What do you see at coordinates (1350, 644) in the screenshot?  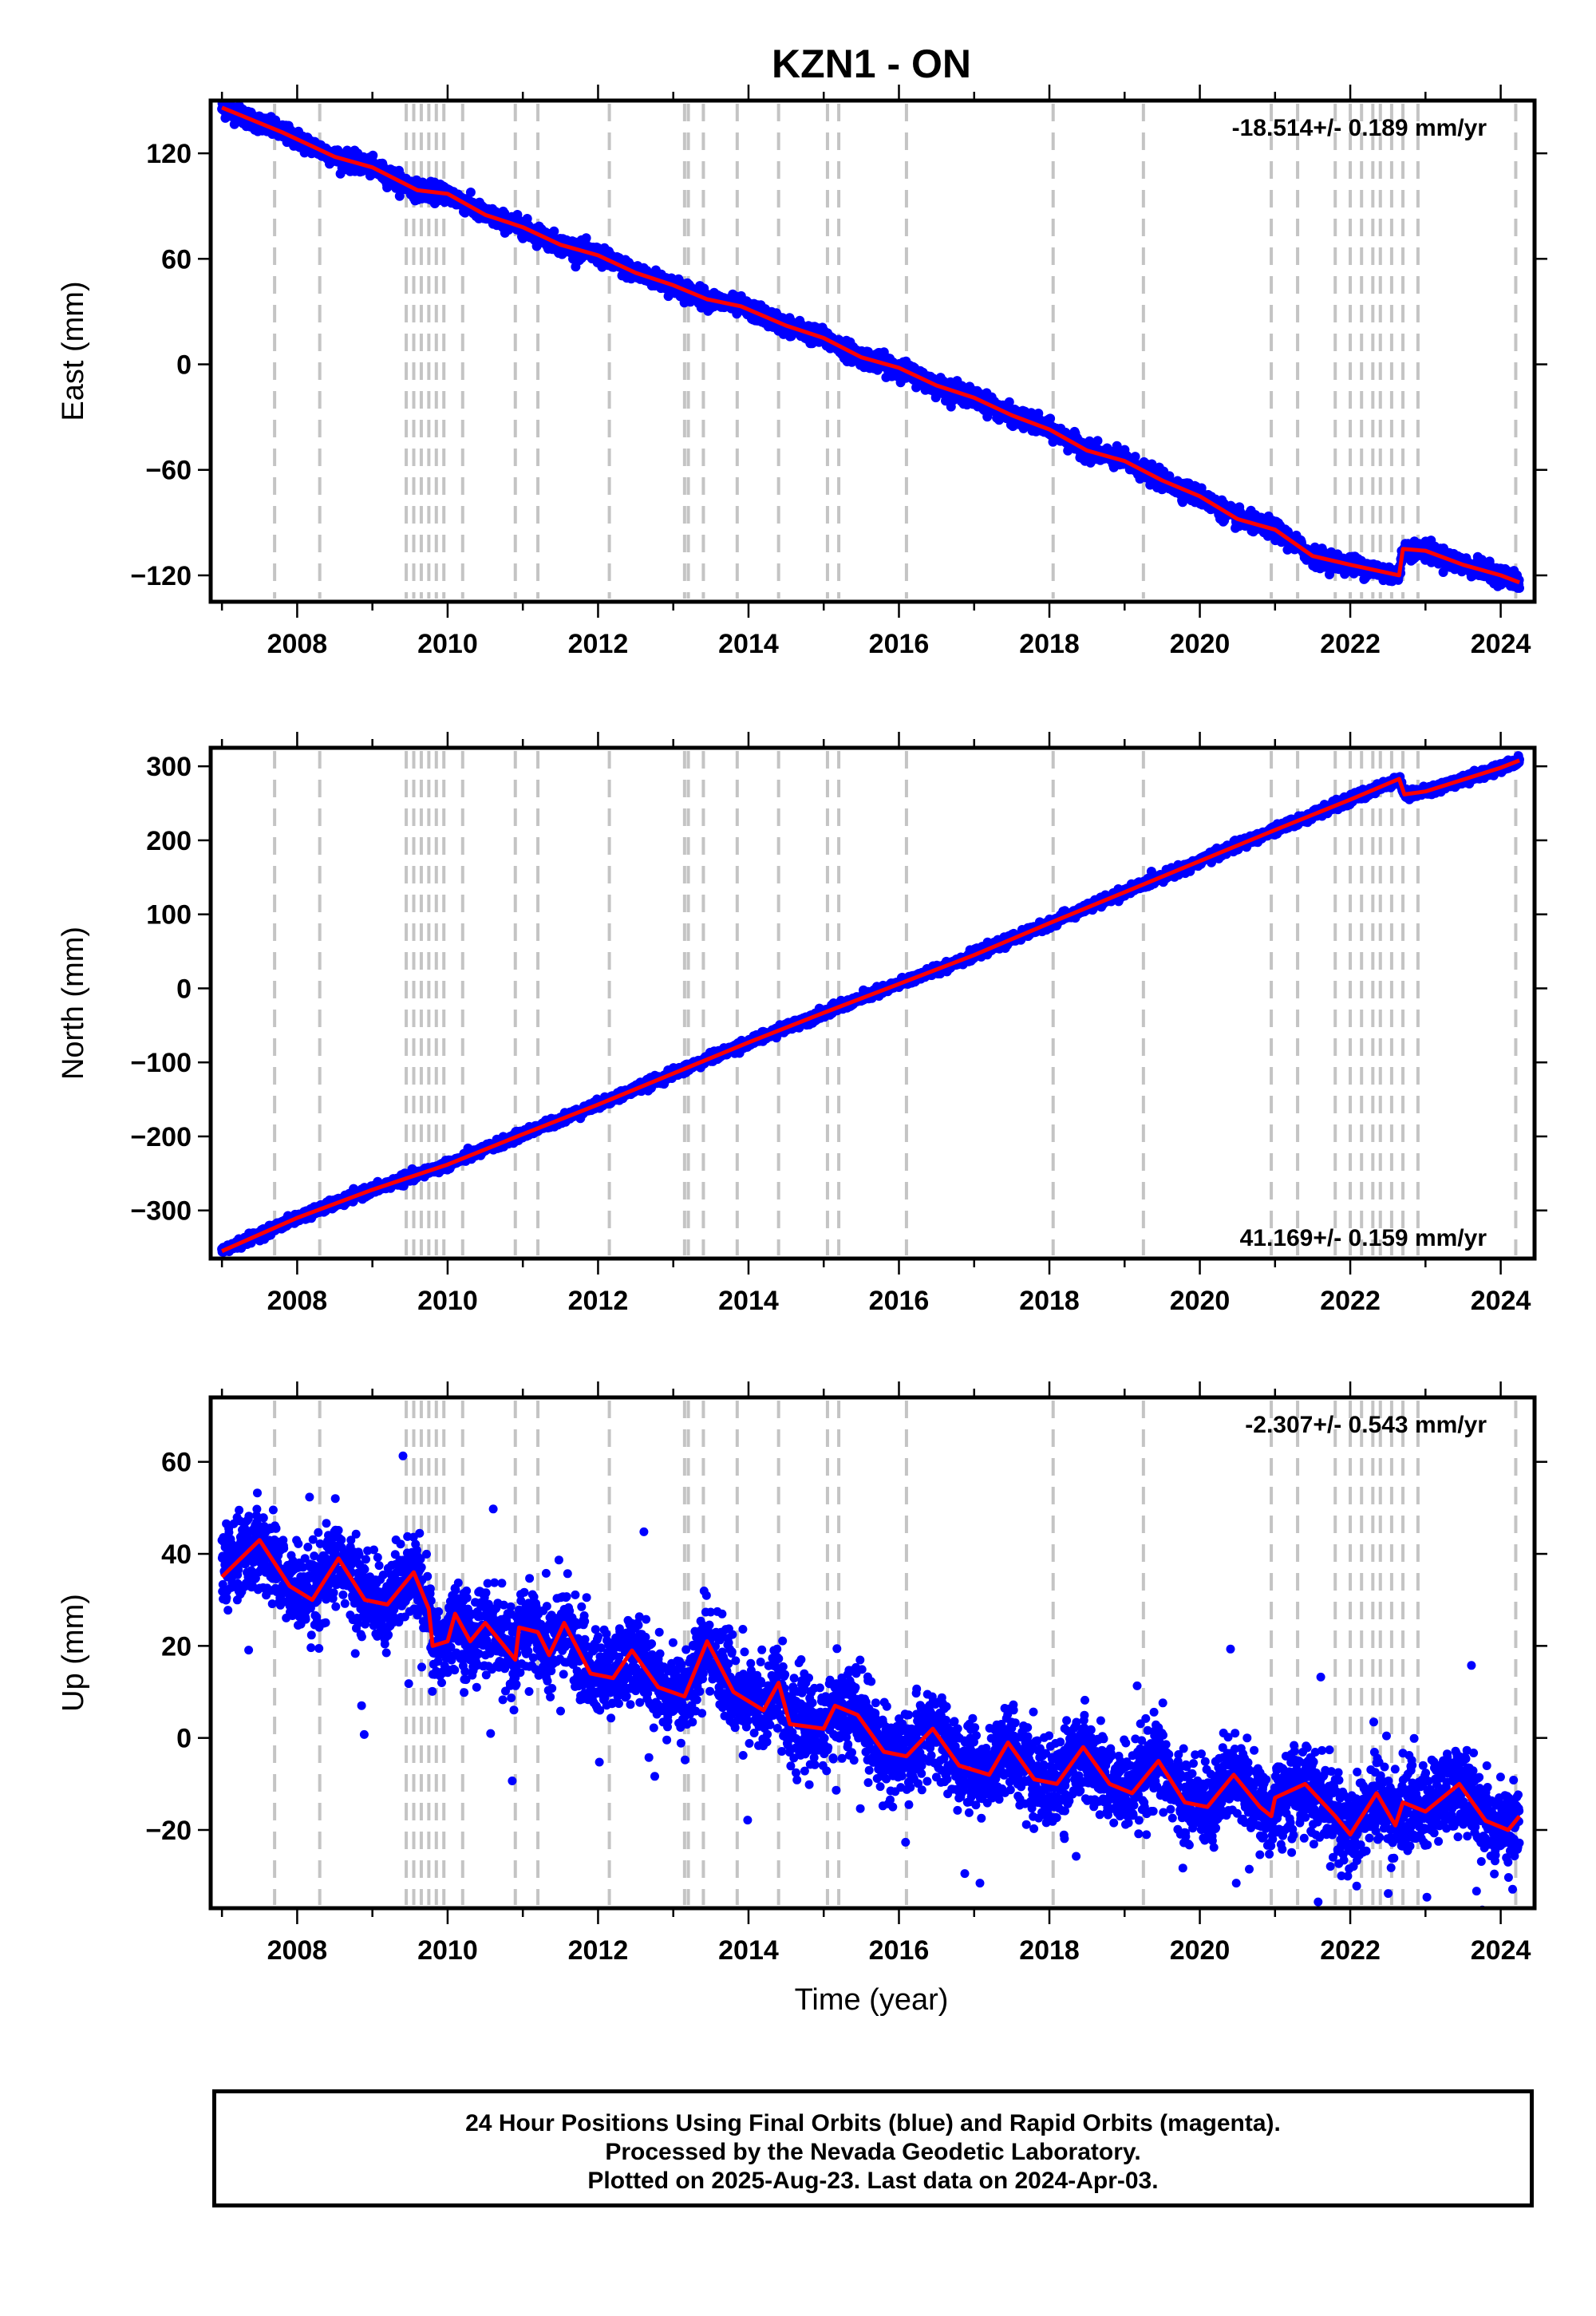 I see `east-x-tick-label: 2022` at bounding box center [1350, 644].